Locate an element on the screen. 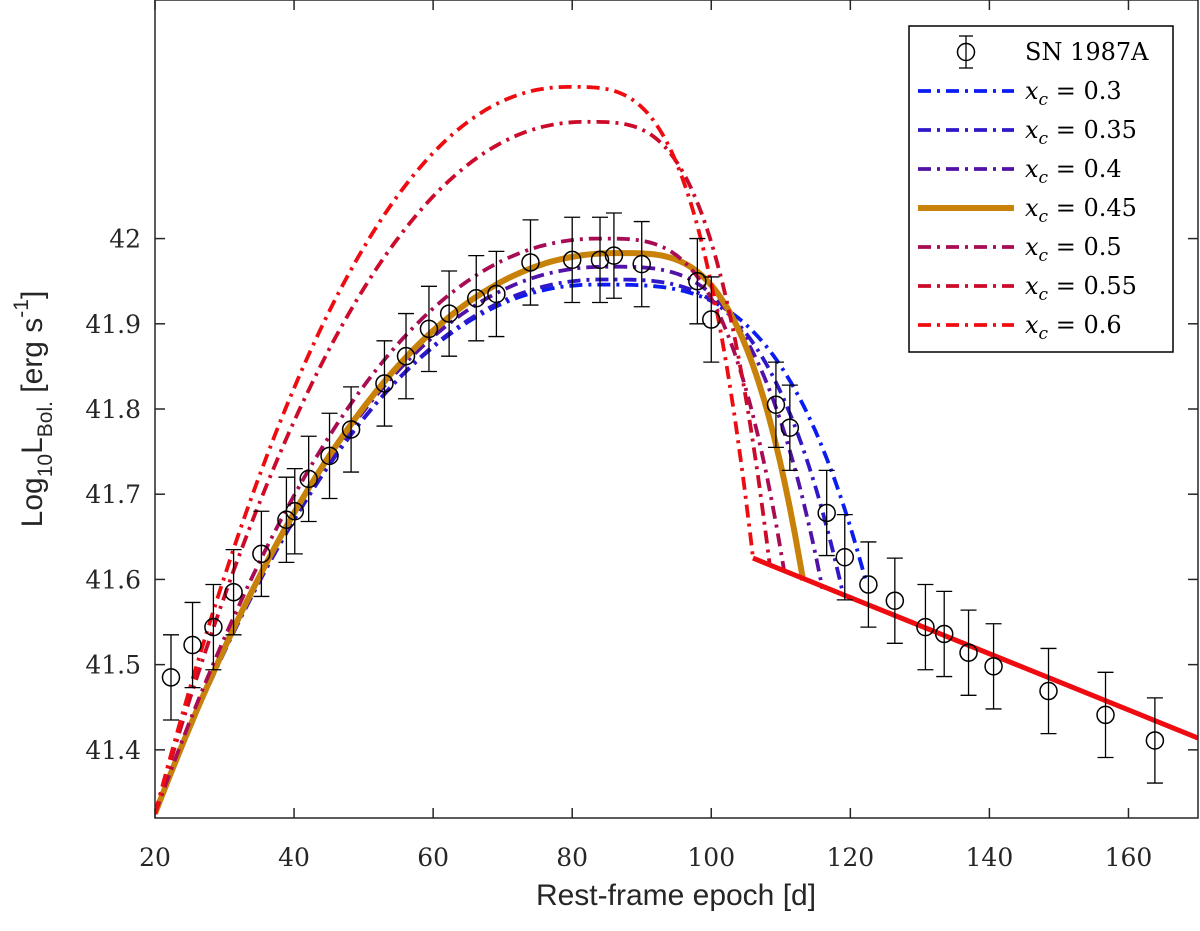 The image size is (1200, 931). legend-label: xc = 0.3 is located at coordinates (1073, 93).